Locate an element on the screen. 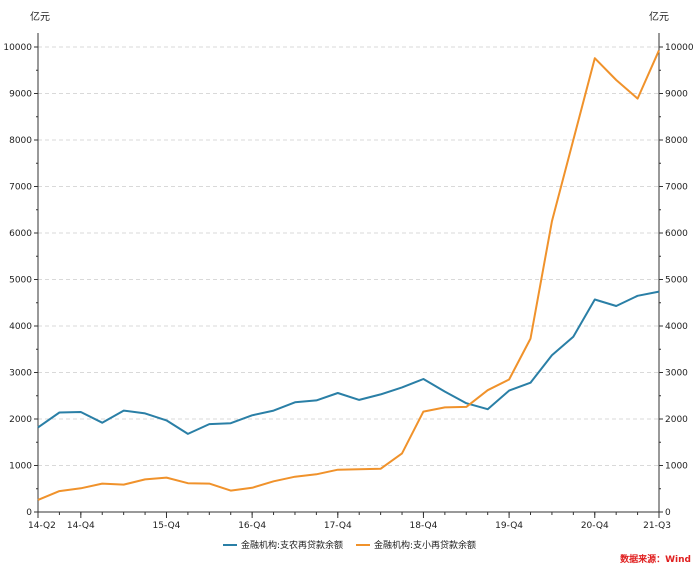 Image resolution: width=700 pixels, height=566 pixels. y-tick-label-right: 2000 is located at coordinates (676, 420).